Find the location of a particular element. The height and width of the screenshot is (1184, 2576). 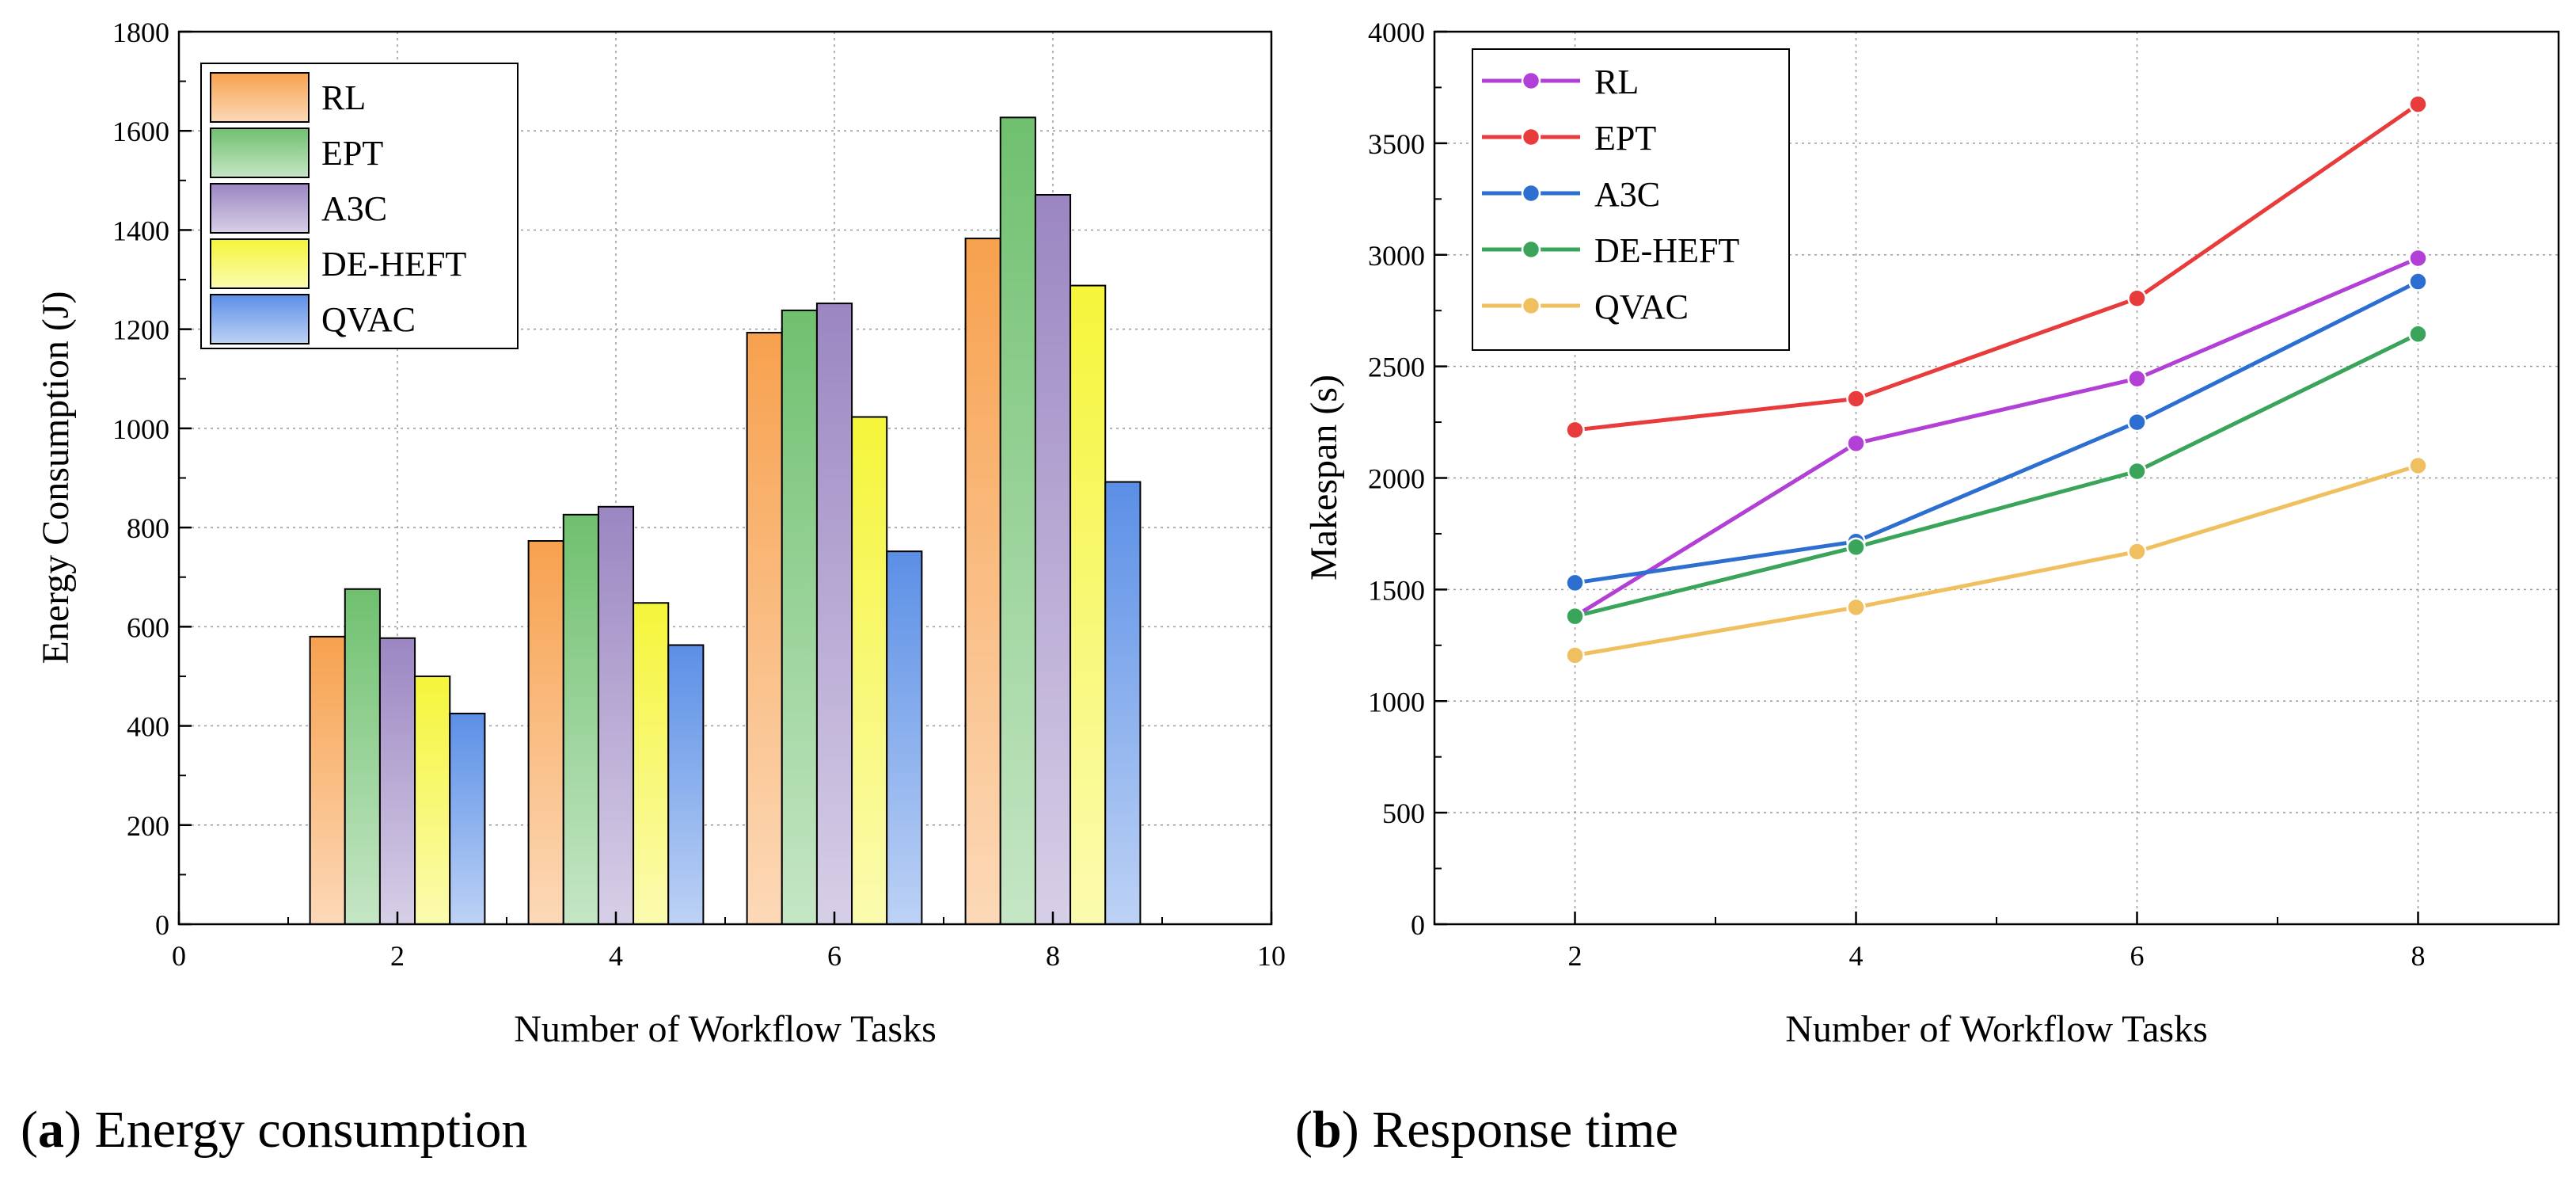

makespan-legend: RL EPT A3C DE-HEFT QVAC is located at coordinates (1631, 199).